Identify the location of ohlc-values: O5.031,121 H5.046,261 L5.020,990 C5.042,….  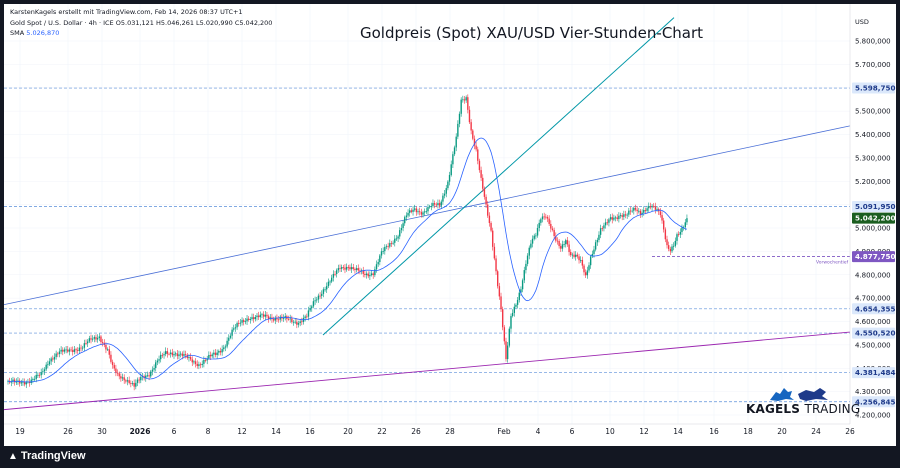
(194, 23).